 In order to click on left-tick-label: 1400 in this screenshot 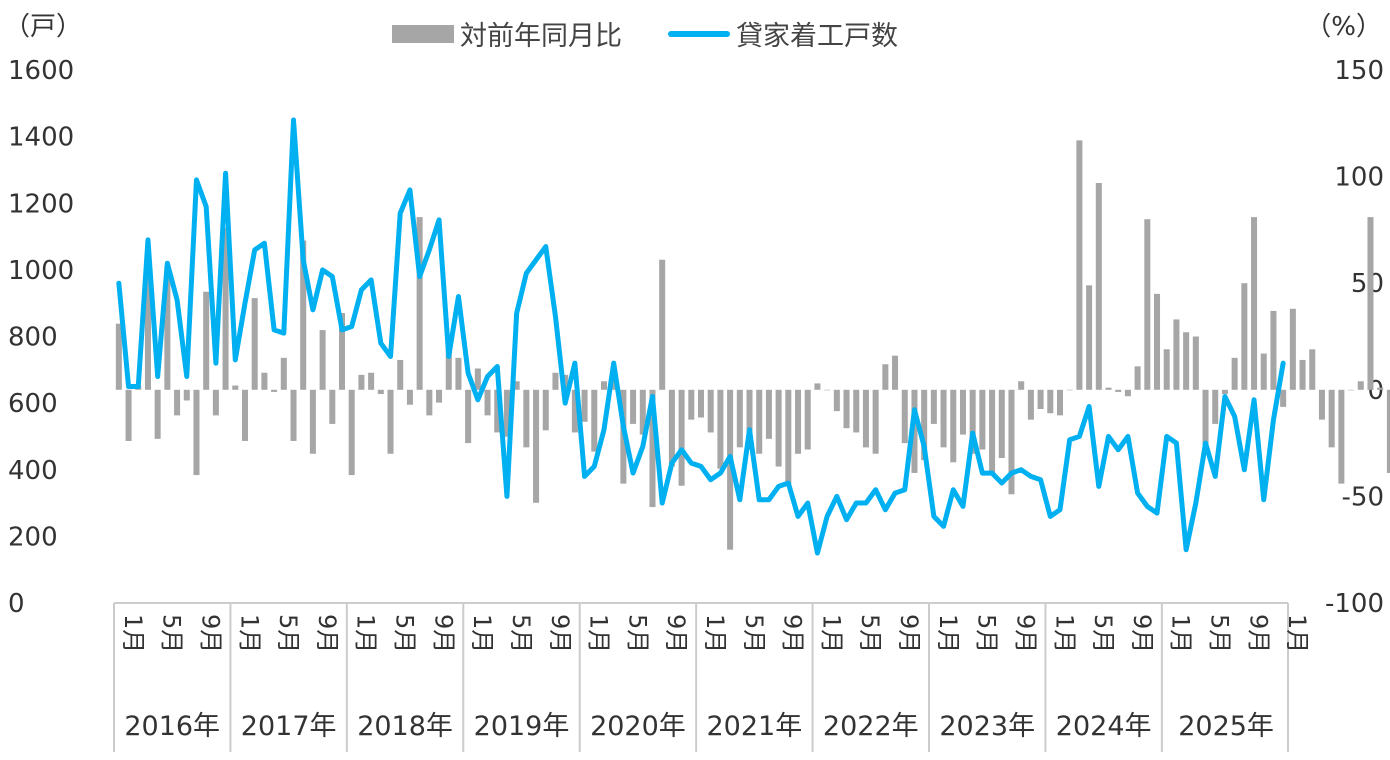, I will do `click(41, 138)`.